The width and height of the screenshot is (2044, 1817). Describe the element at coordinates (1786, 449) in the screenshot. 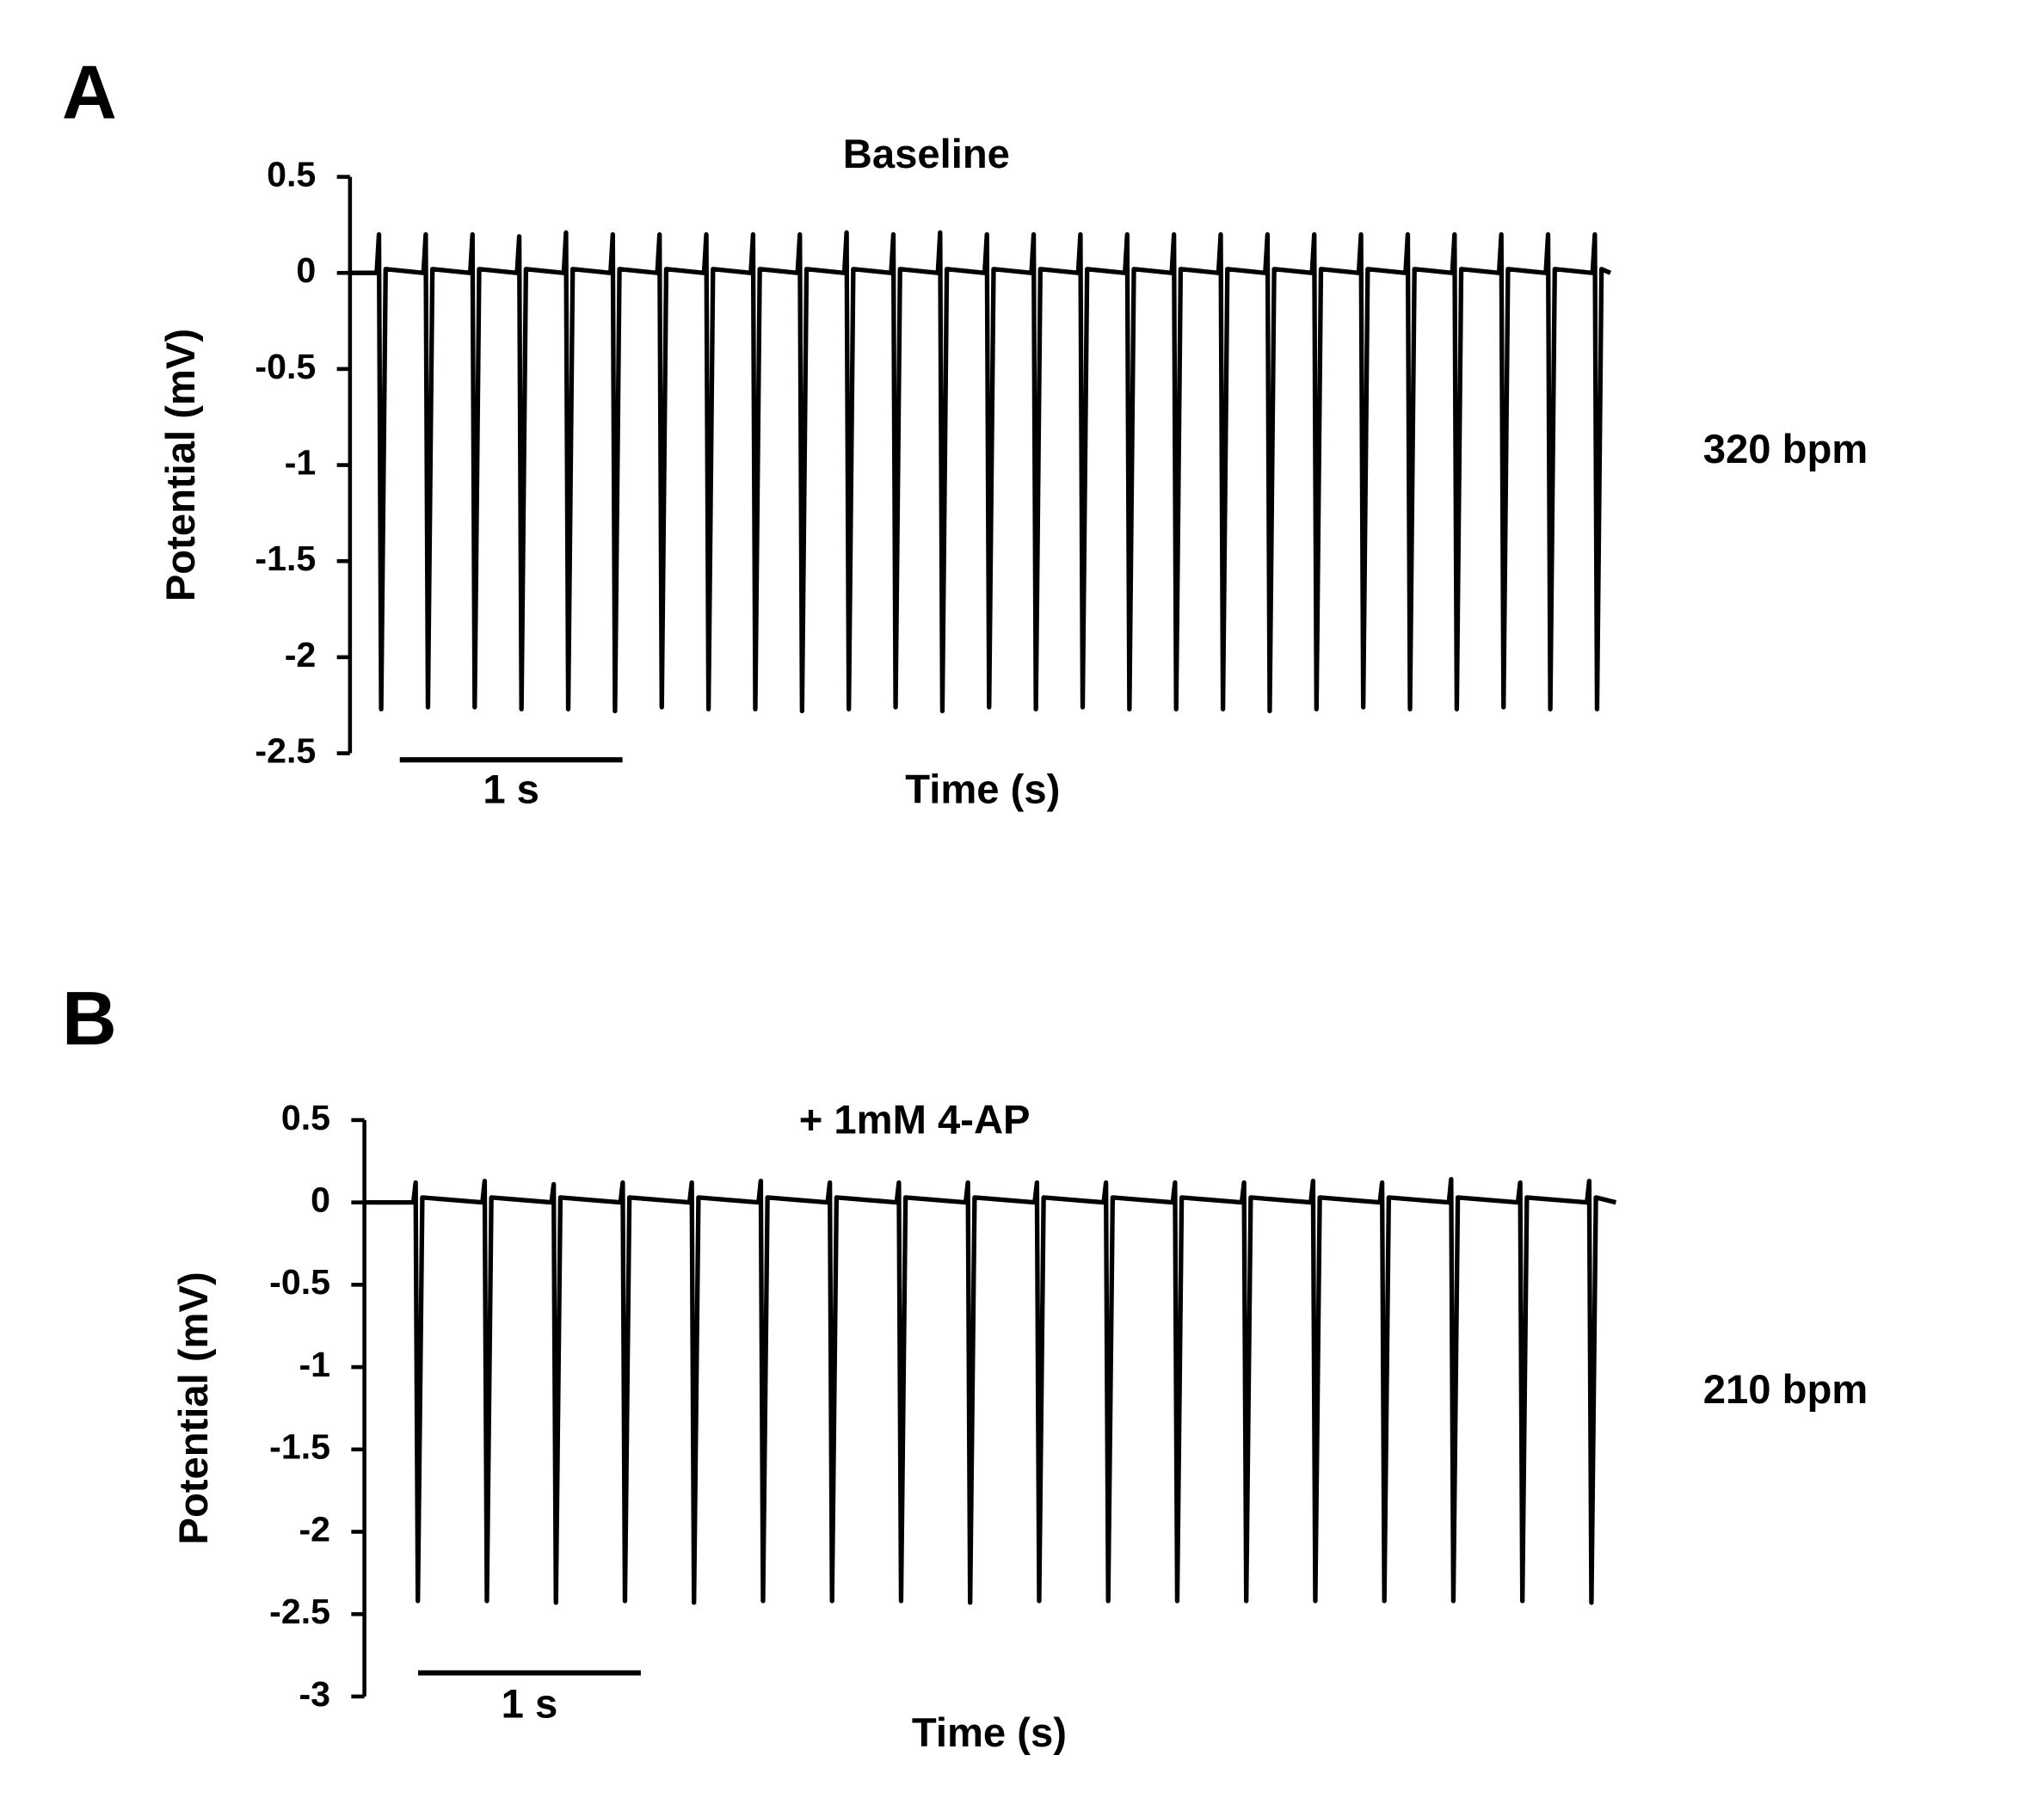

I see `rate-annotation: 320 bpm` at that location.